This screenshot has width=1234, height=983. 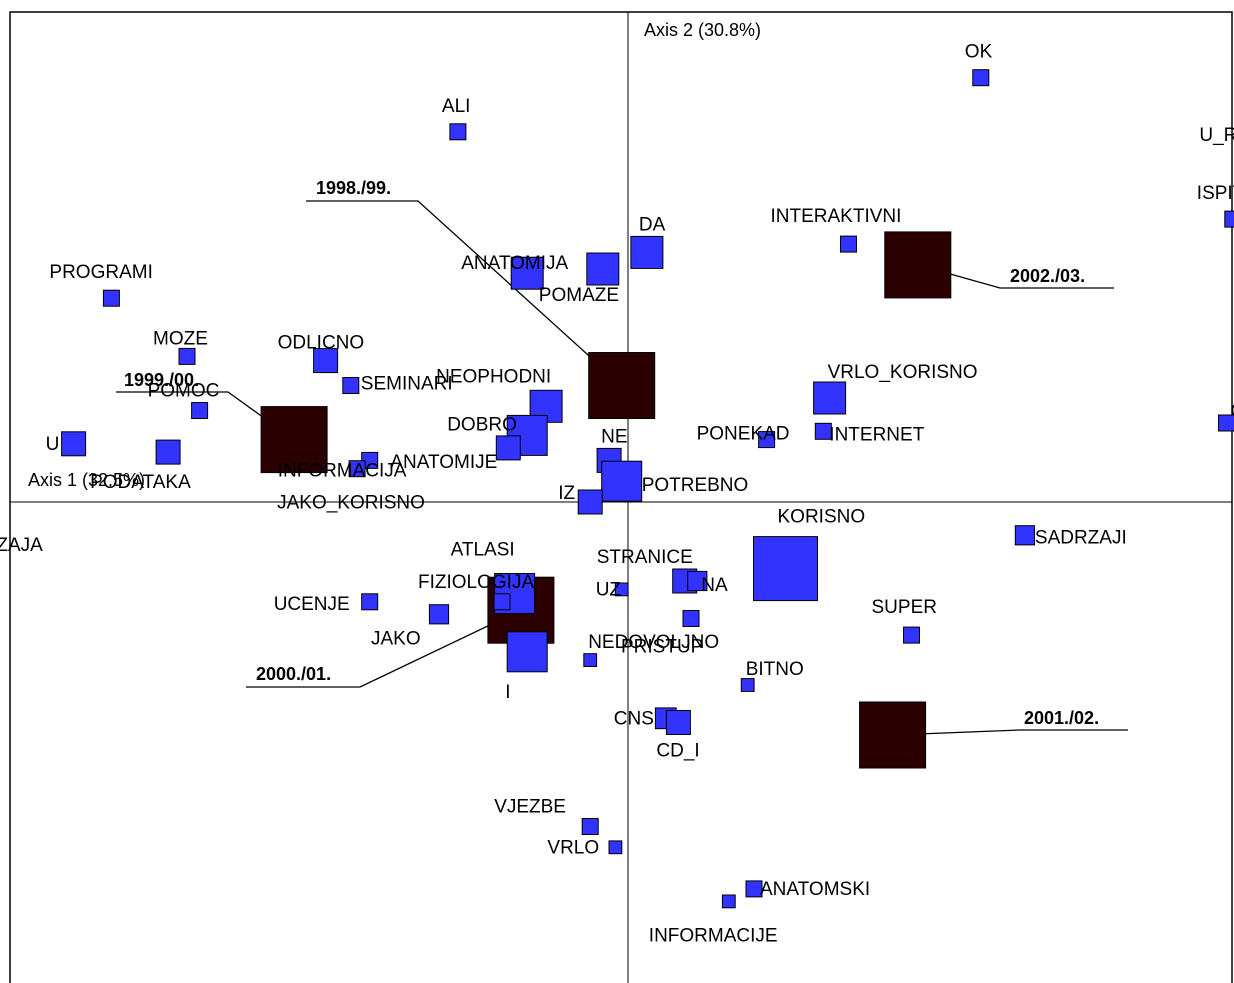 What do you see at coordinates (456, 106) in the screenshot?
I see `word-label-ali: ALI` at bounding box center [456, 106].